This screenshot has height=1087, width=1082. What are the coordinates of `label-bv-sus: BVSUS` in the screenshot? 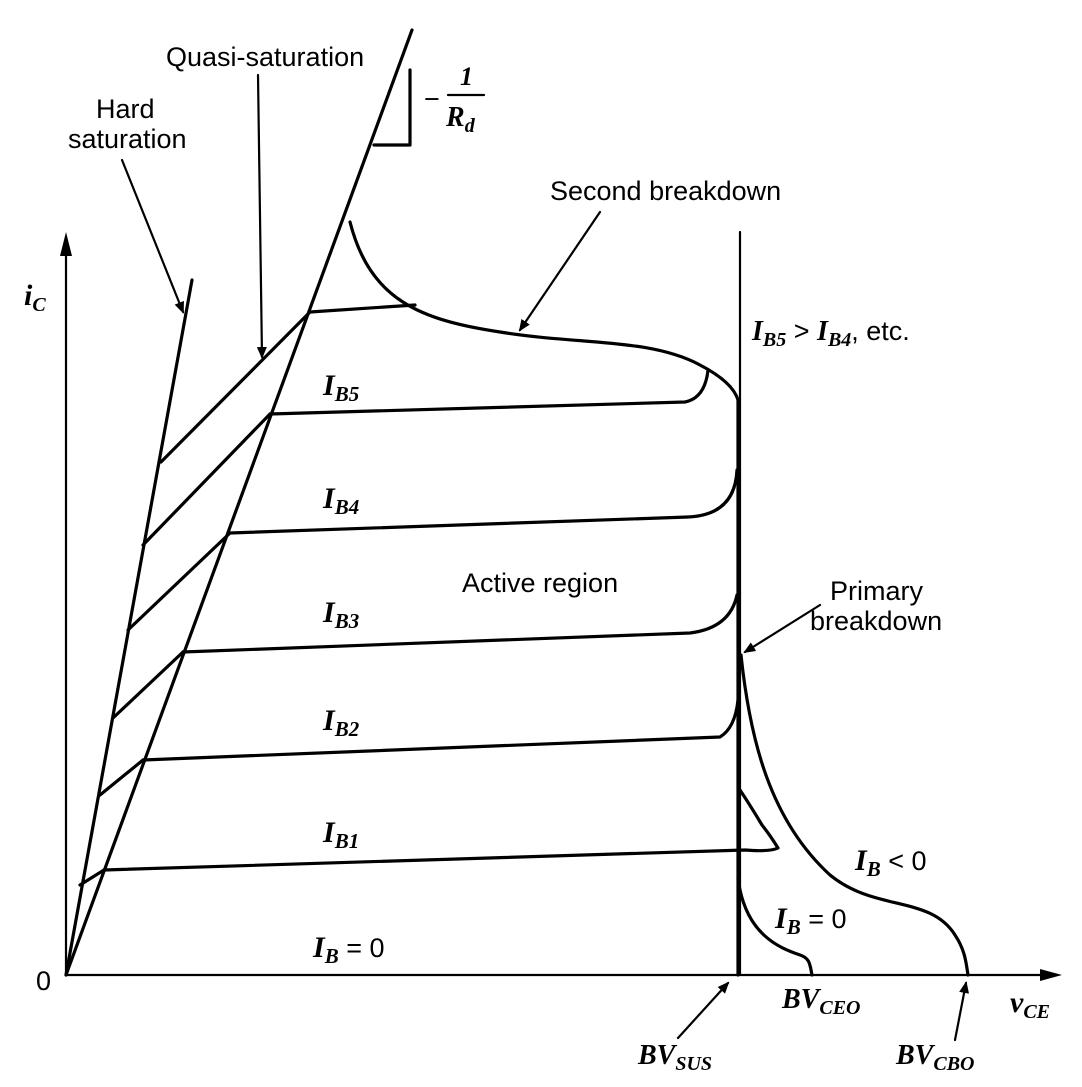 It's located at (674, 1057).